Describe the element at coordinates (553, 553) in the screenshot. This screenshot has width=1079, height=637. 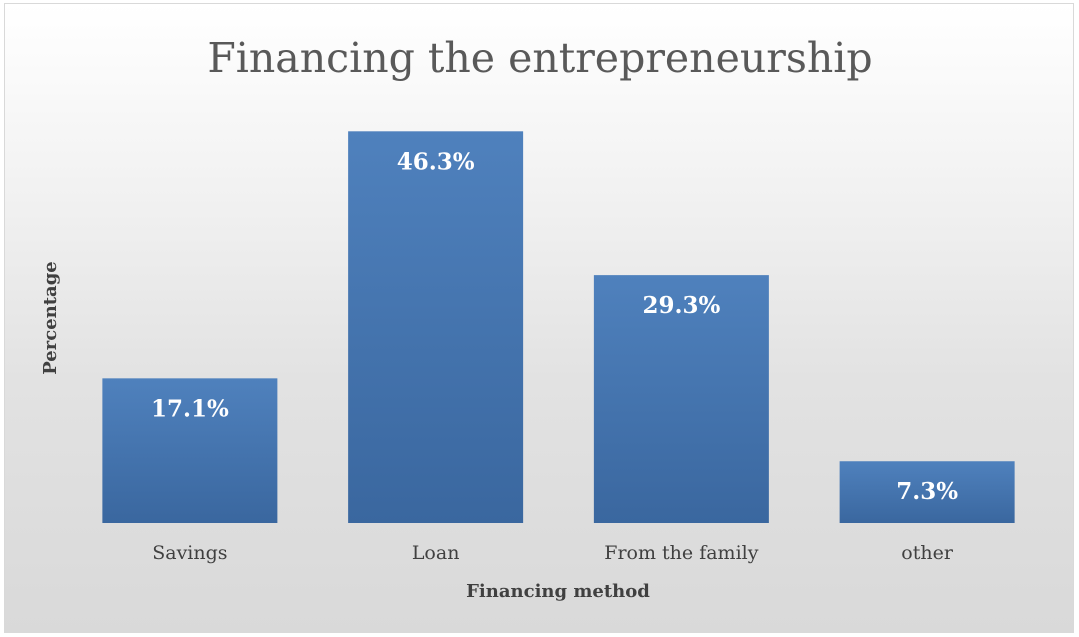
I see `category-labels-layer: Savings Loan From the family other` at that location.